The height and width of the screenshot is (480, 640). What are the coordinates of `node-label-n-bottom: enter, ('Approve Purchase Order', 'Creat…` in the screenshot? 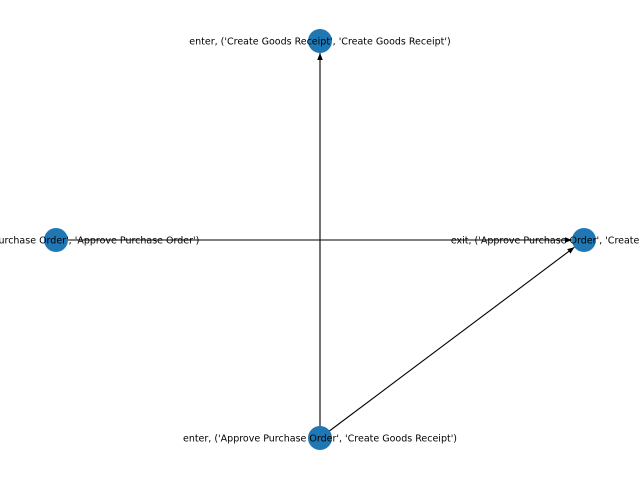 It's located at (320, 439).